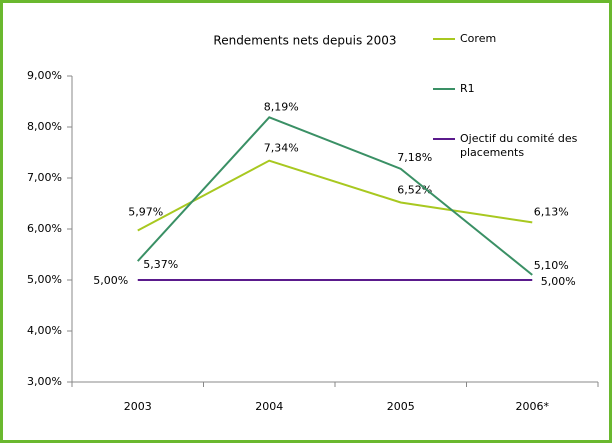 Image resolution: width=612 pixels, height=443 pixels. What do you see at coordinates (44, 126) in the screenshot?
I see `y-tick-label: 8,00%` at bounding box center [44, 126].